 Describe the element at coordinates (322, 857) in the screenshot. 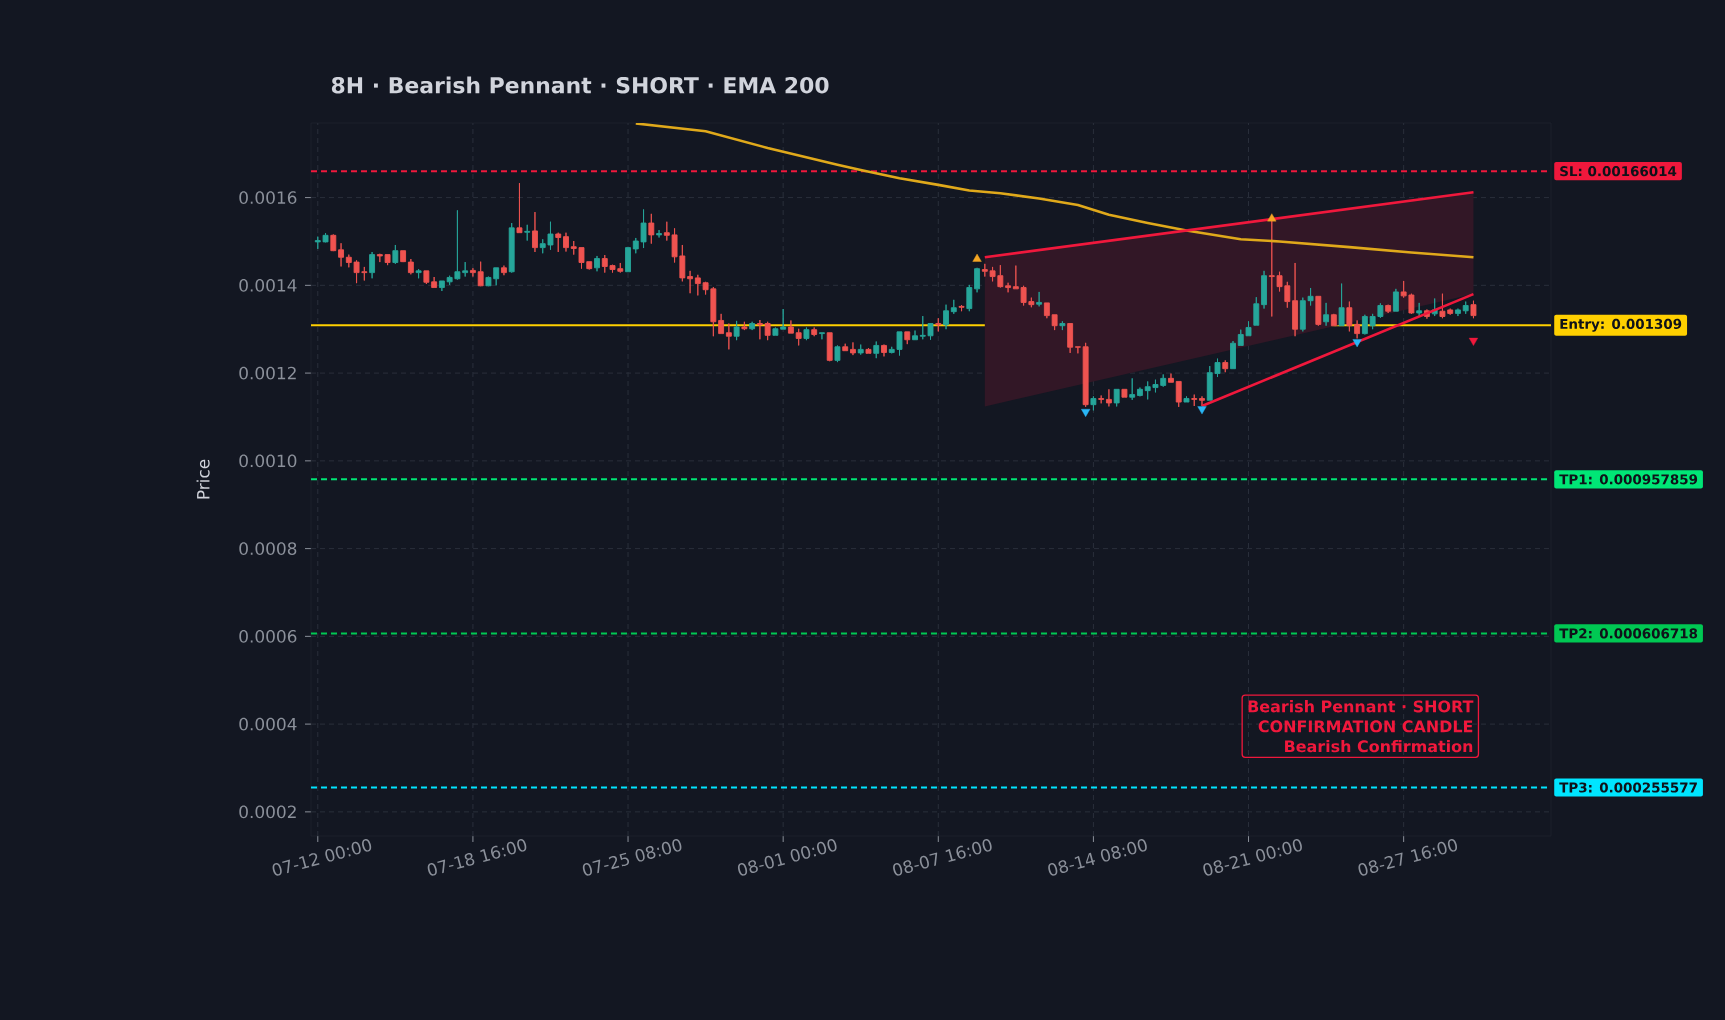

I see `x-tick-label: 07-12 00:00` at that location.